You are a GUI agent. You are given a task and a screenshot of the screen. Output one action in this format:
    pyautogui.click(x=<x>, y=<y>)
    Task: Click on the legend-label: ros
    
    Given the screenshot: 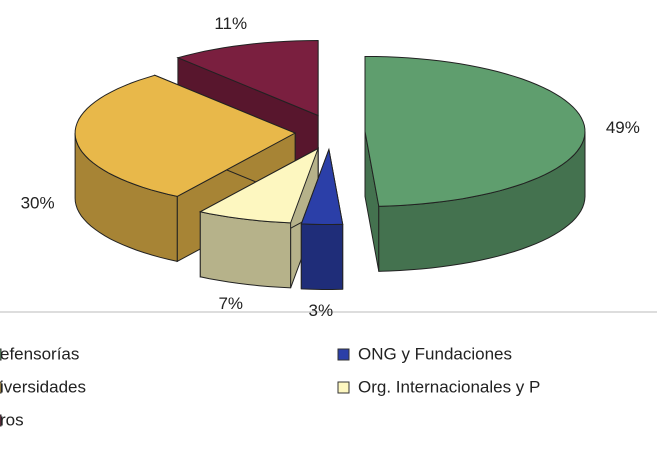 What is the action you would take?
    pyautogui.click(x=12, y=419)
    